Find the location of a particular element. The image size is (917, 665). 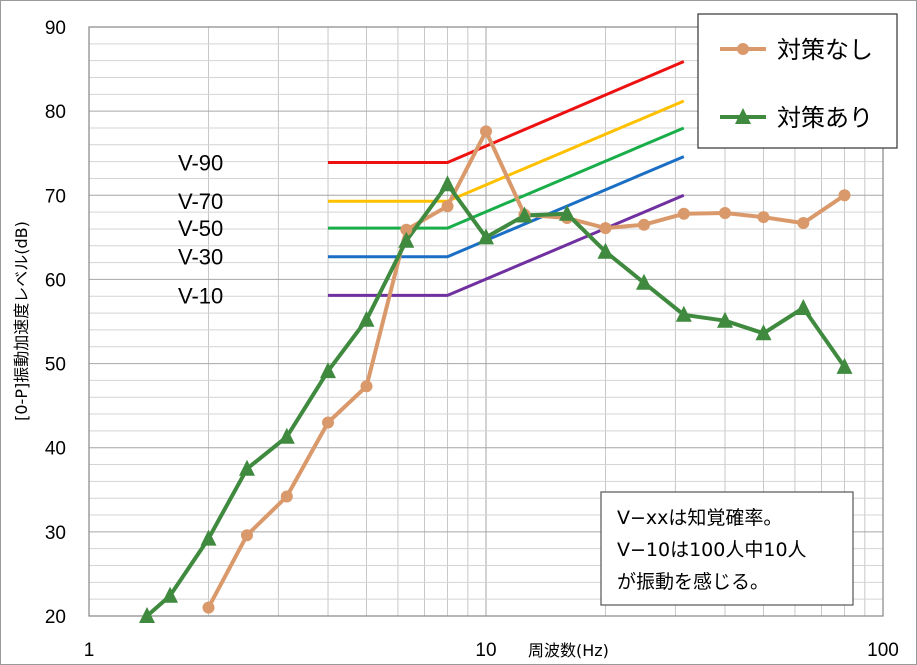

annotation-border is located at coordinates (727, 548).